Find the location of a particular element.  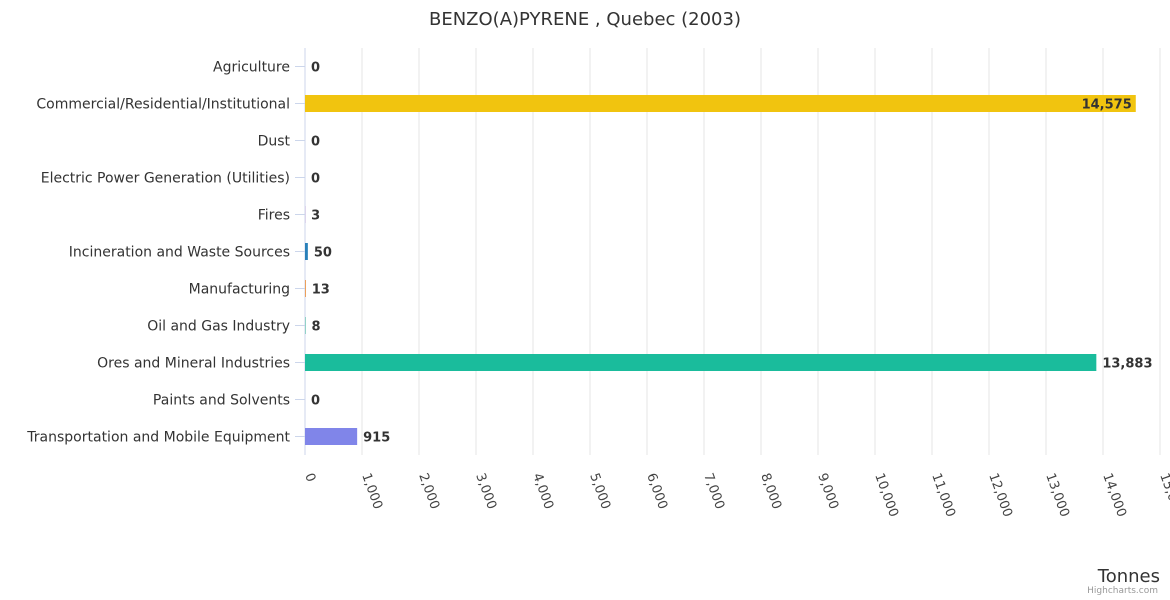

x-tick-label: 11,000 is located at coordinates (943, 495).